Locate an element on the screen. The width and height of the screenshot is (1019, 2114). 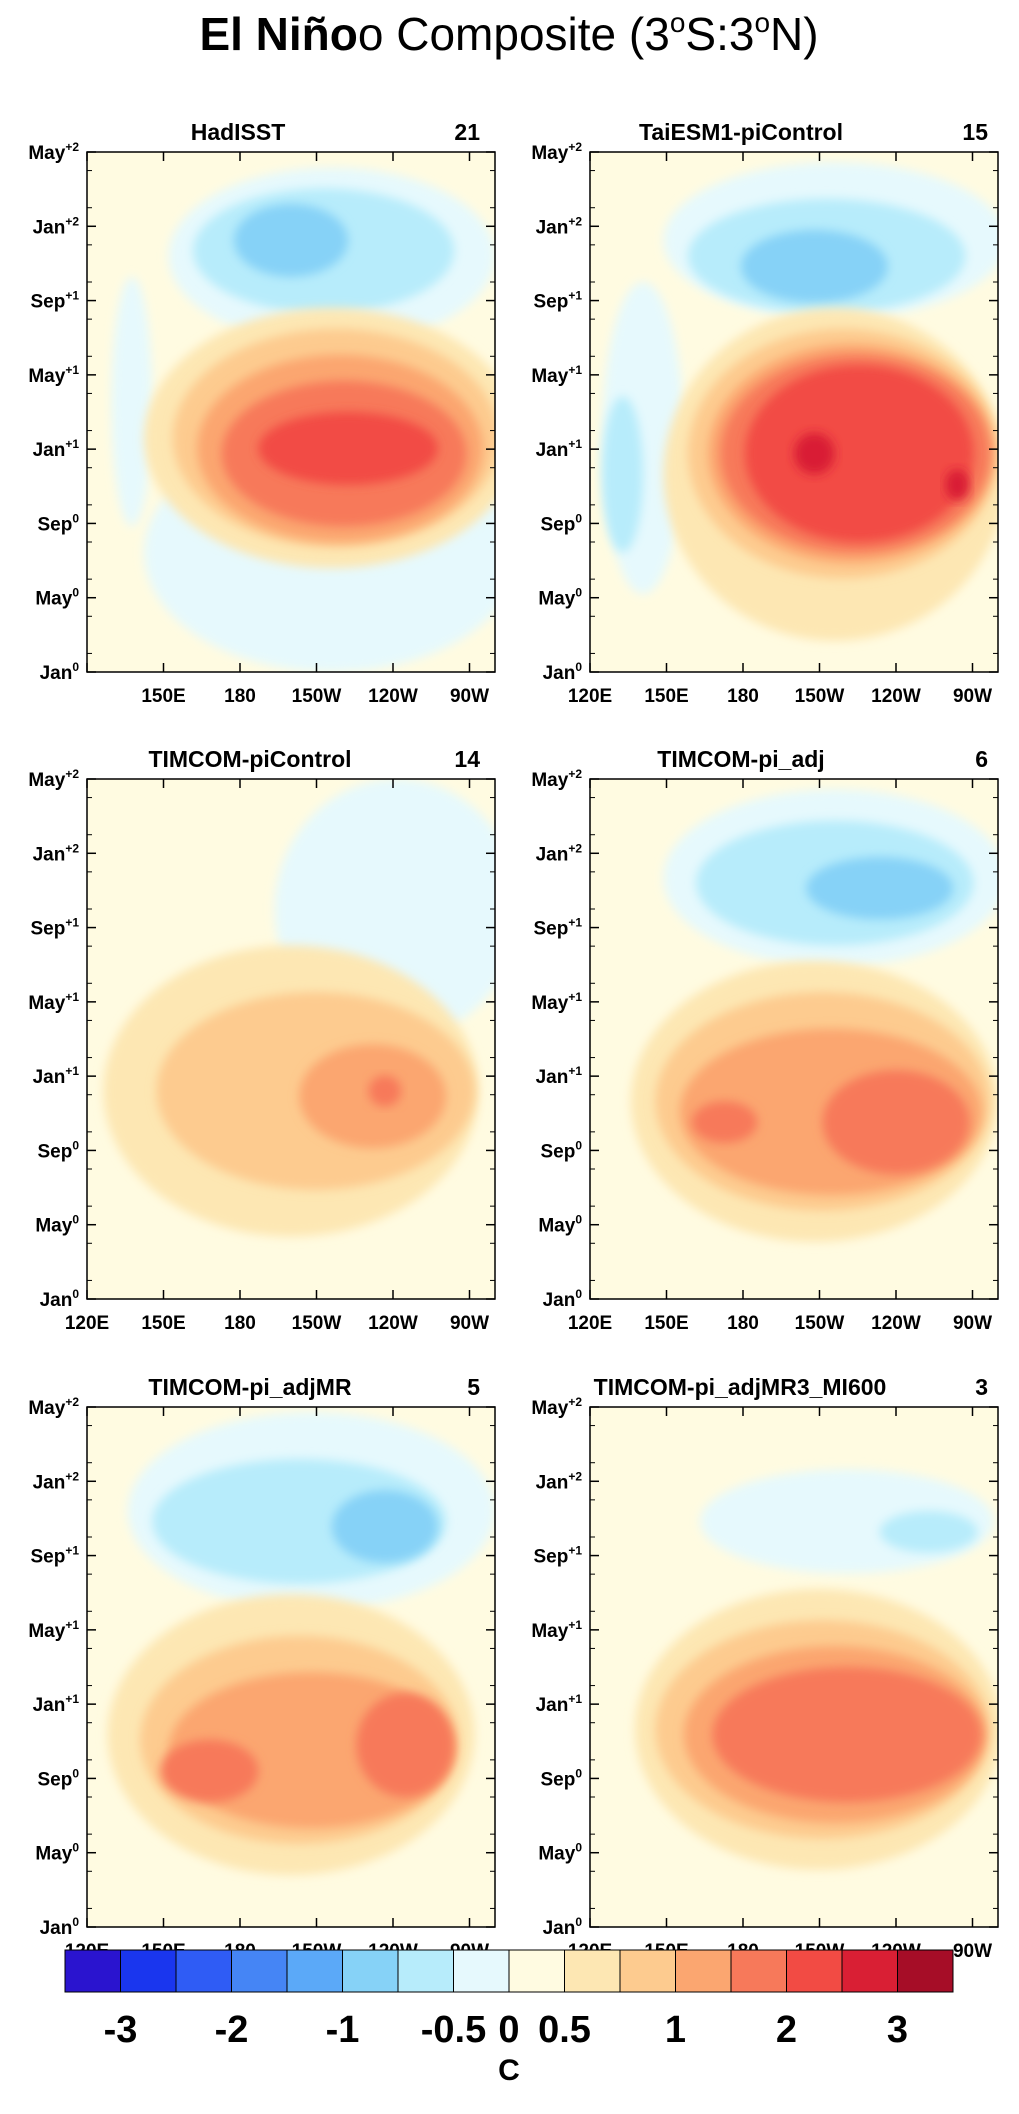
title-superscript-2: o is located at coordinates (762, 22).